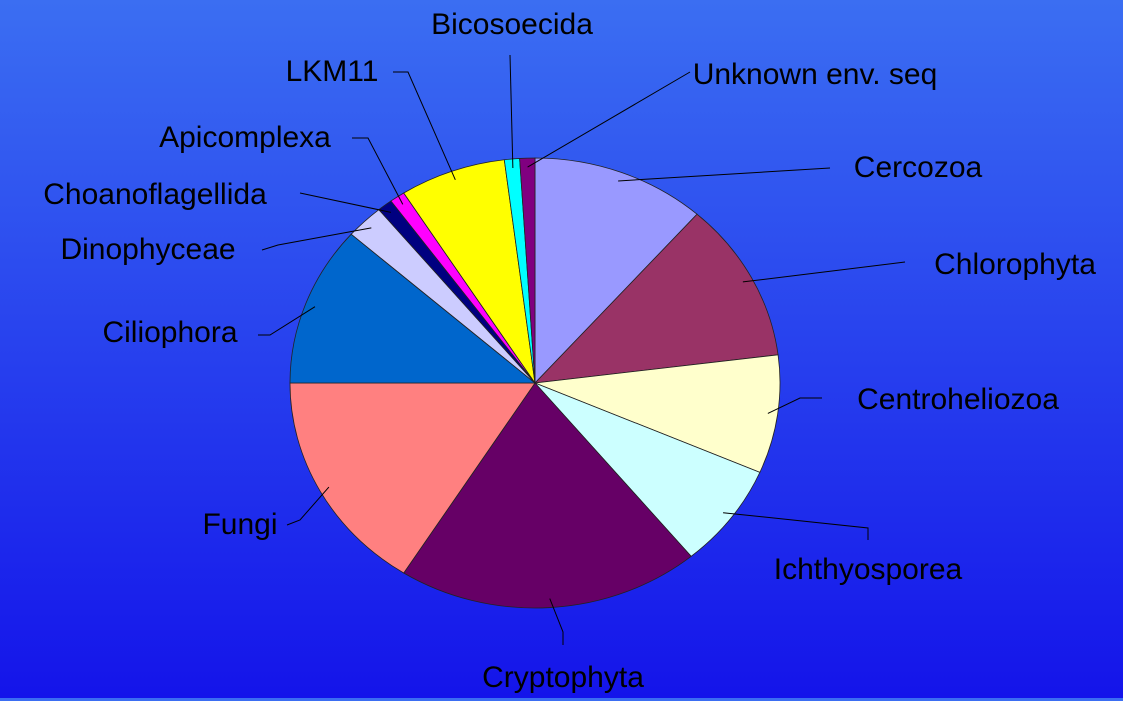 The width and height of the screenshot is (1123, 701). I want to click on slice-label: LKM11, so click(332, 71).